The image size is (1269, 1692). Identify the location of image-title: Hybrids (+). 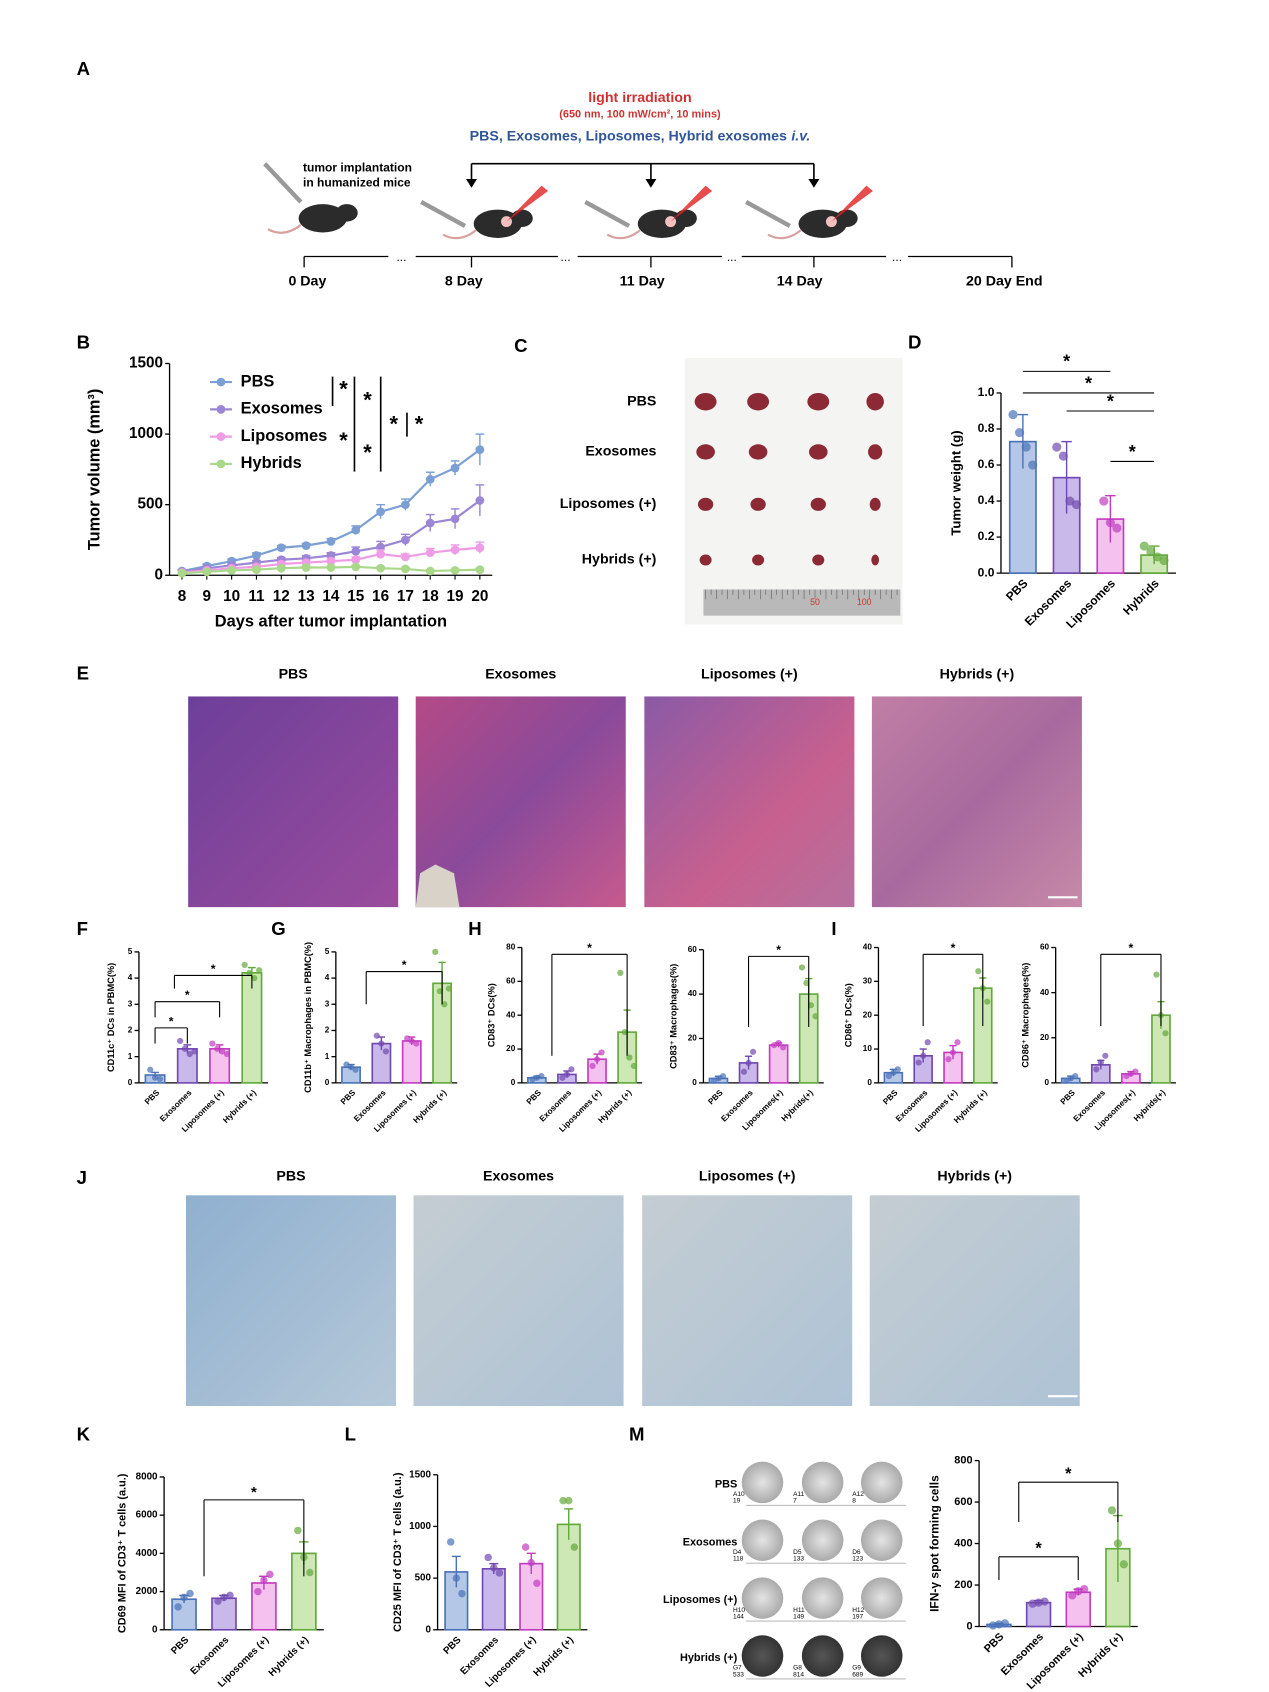
(977, 674).